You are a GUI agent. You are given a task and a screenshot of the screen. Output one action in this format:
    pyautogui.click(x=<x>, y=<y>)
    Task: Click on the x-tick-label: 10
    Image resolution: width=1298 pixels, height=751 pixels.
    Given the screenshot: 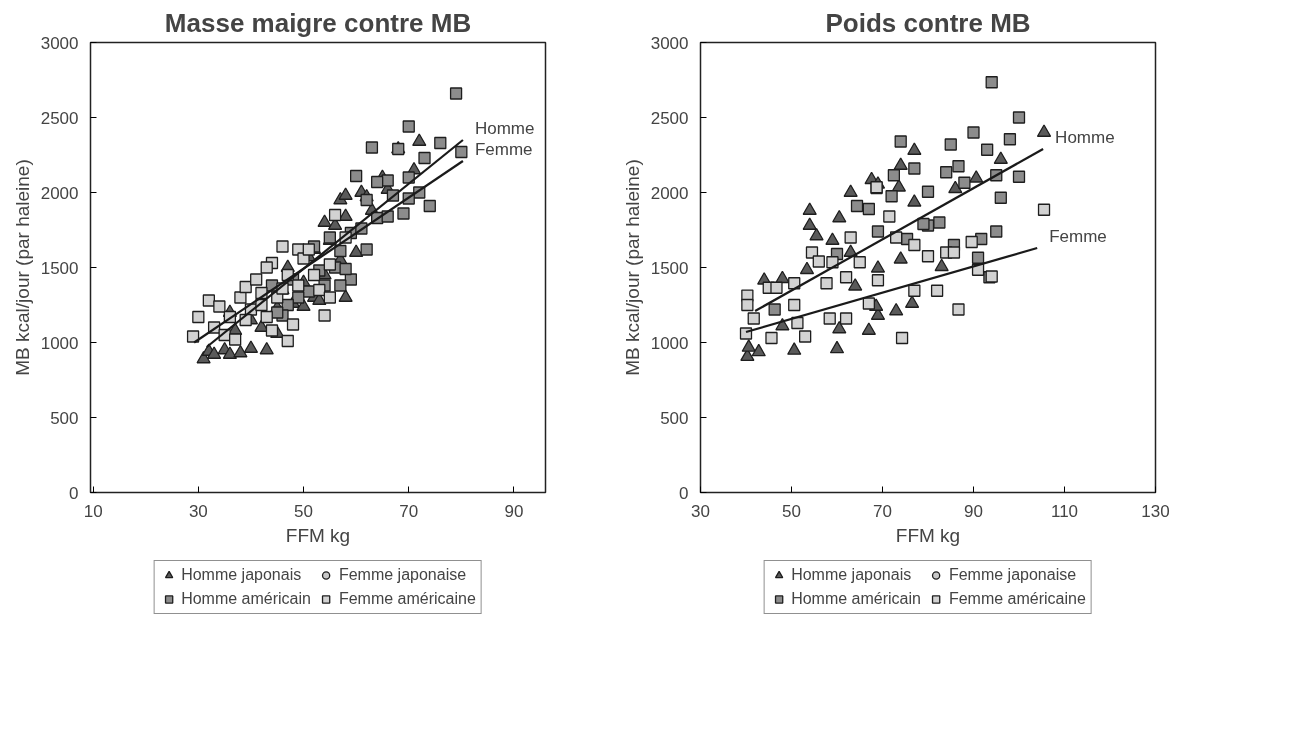 What is the action you would take?
    pyautogui.click(x=93, y=511)
    